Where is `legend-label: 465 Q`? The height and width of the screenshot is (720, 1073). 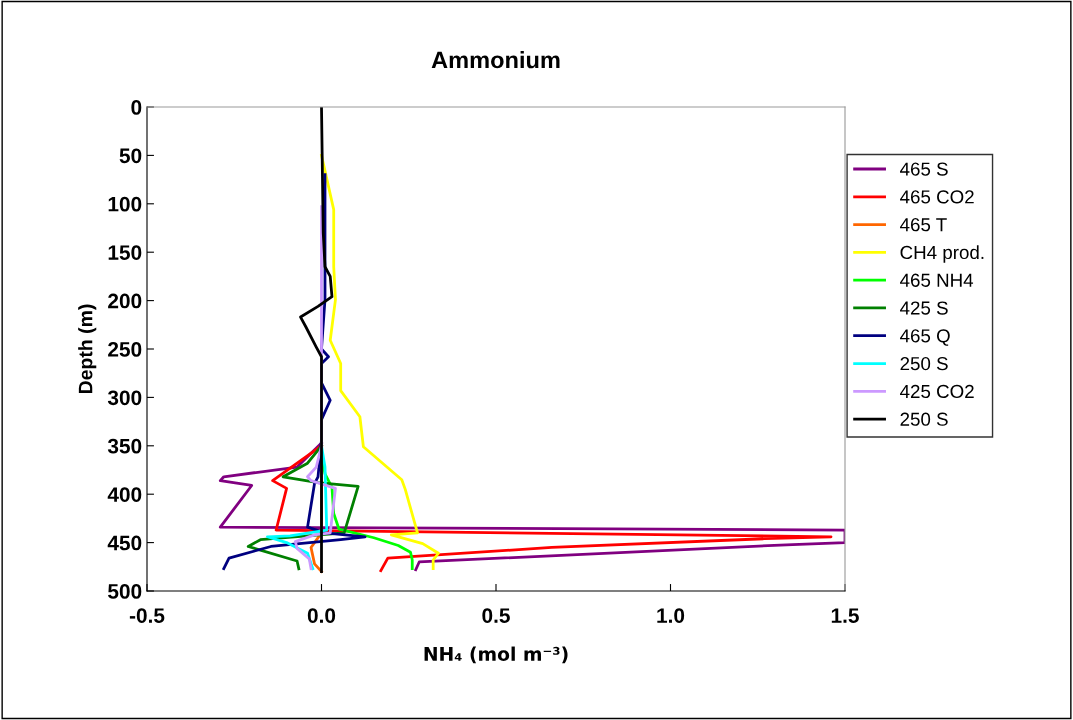 legend-label: 465 Q is located at coordinates (925, 337).